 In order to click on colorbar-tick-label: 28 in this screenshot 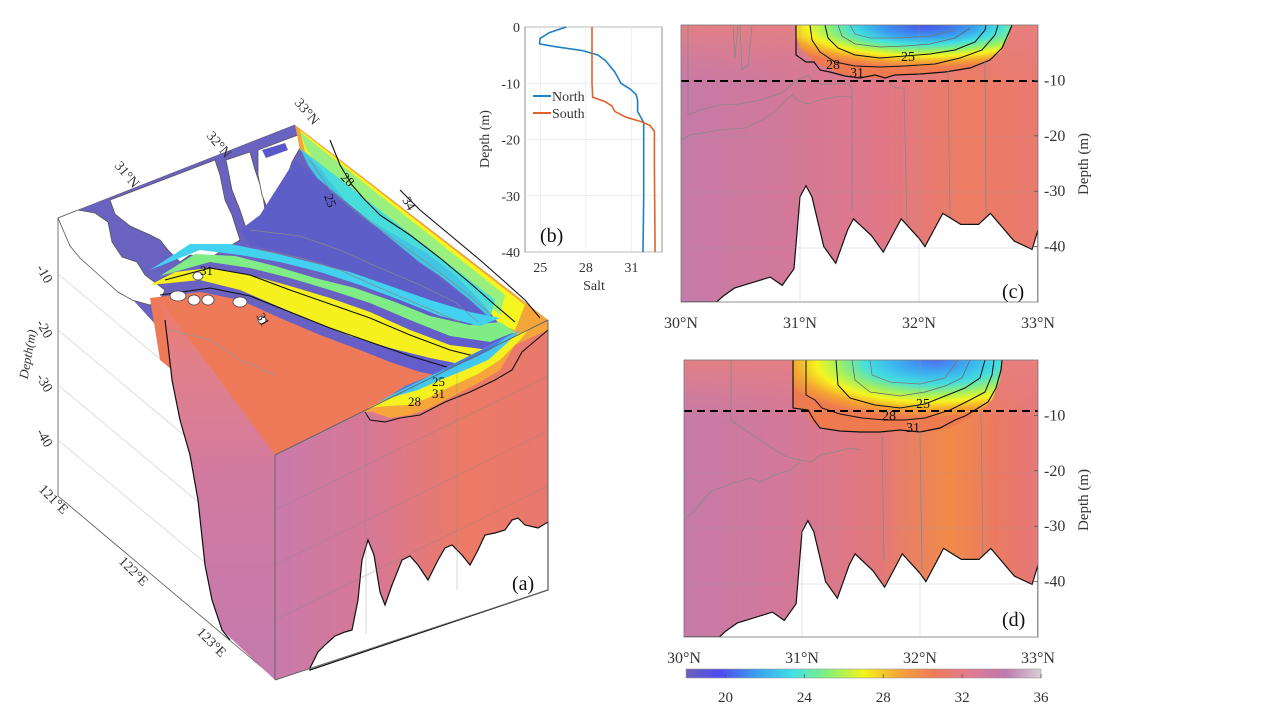, I will do `click(883, 698)`.